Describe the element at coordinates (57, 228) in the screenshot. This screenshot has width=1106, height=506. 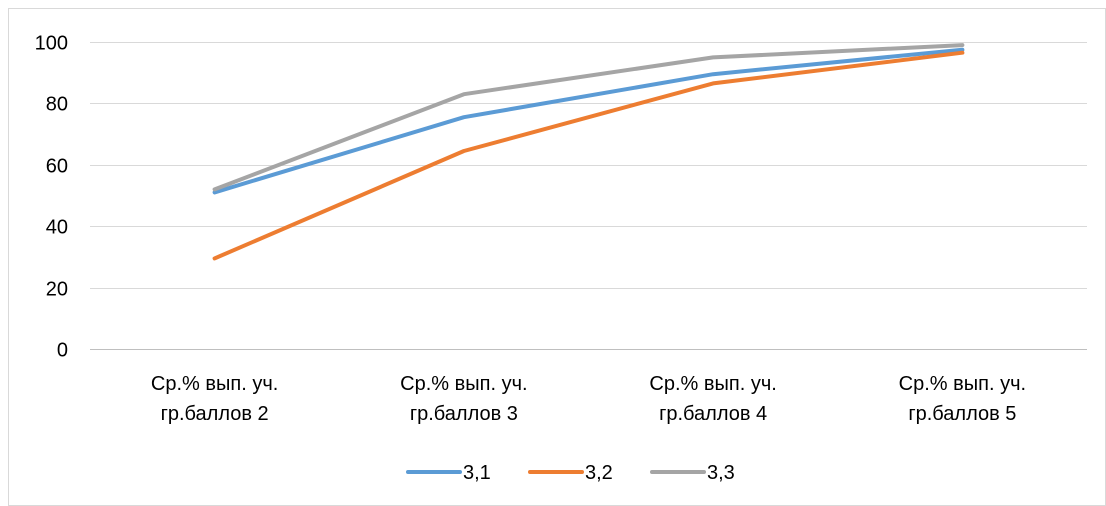
I see `y-tick-label: 40` at that location.